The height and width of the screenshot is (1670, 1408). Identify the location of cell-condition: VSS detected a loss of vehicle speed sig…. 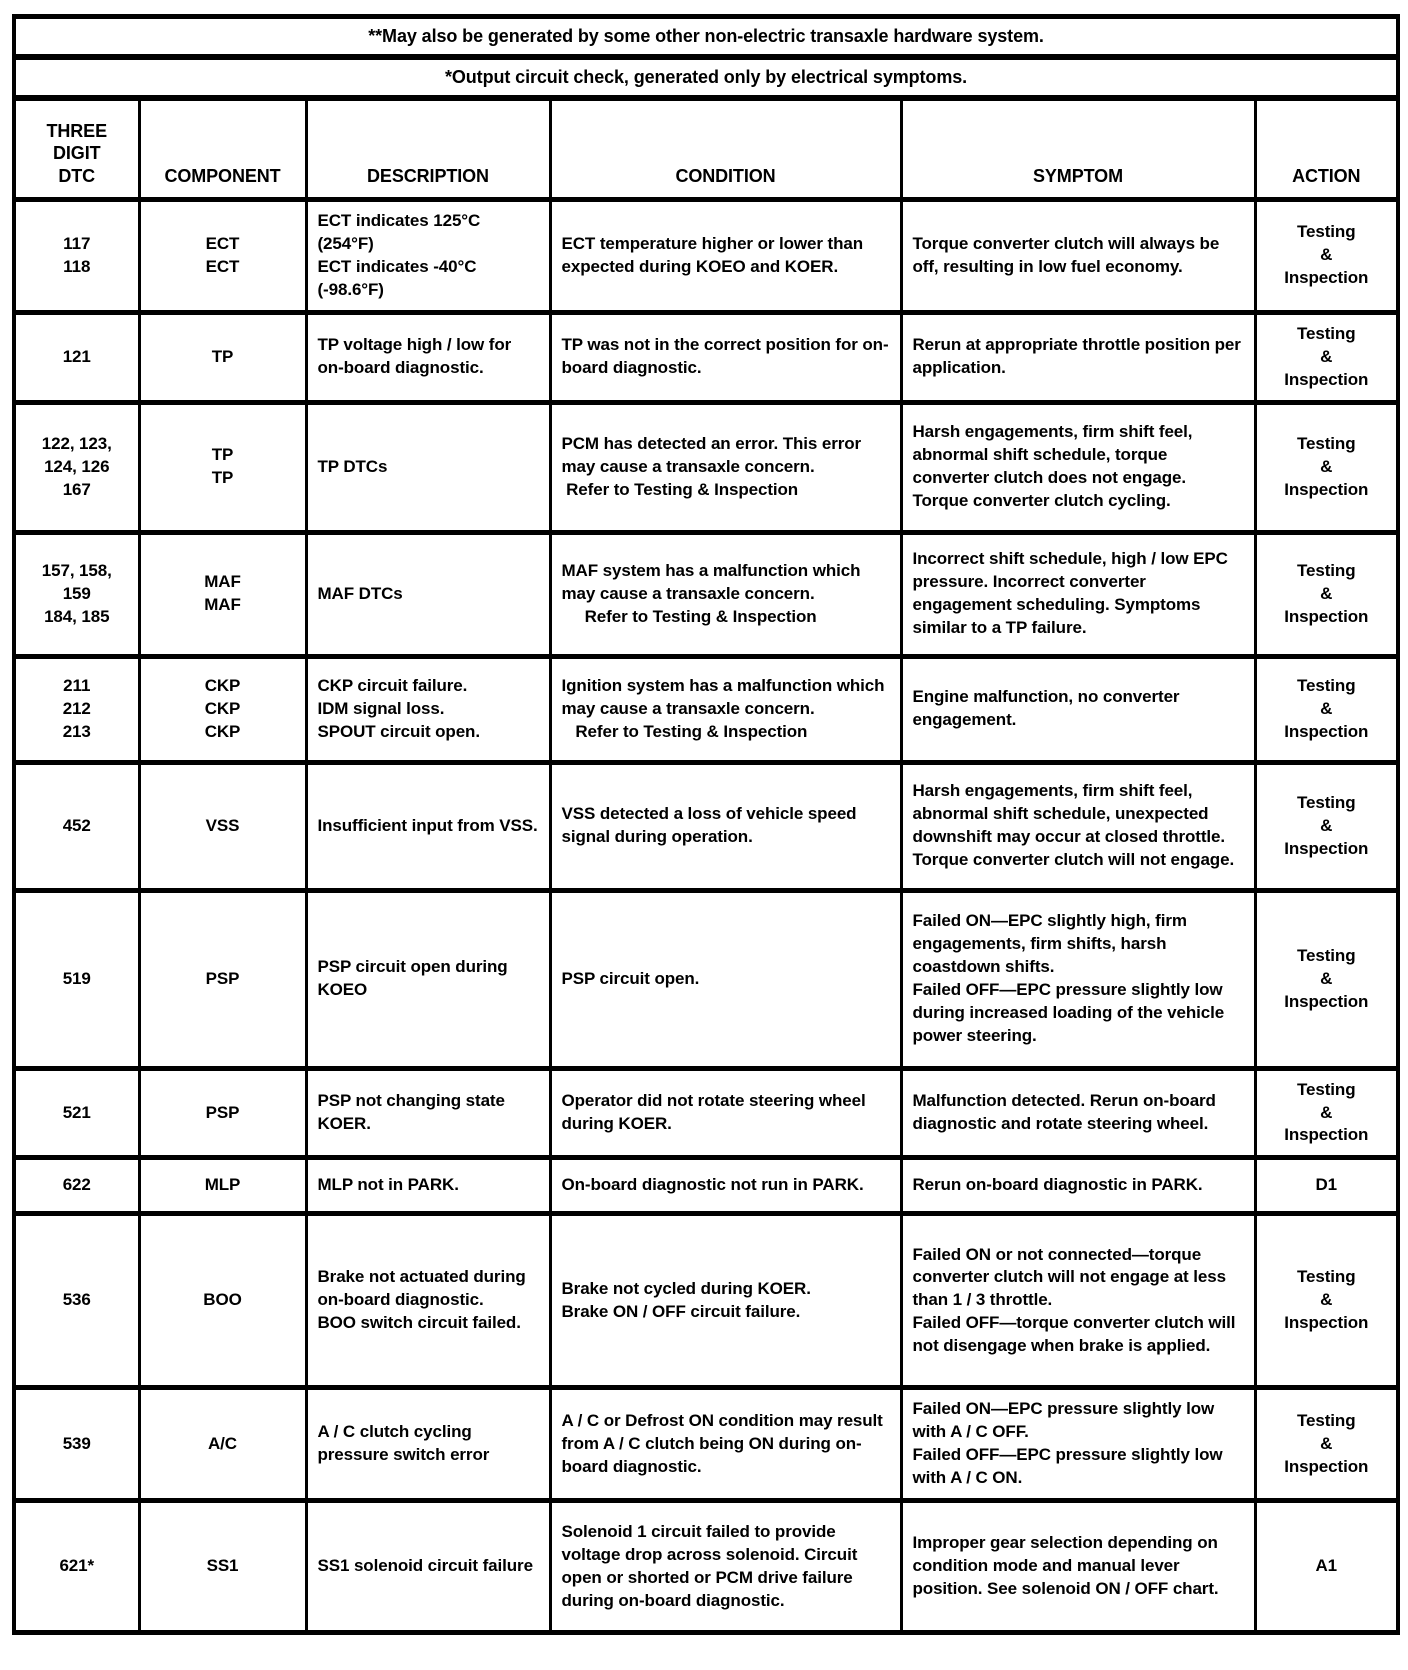
(725, 826).